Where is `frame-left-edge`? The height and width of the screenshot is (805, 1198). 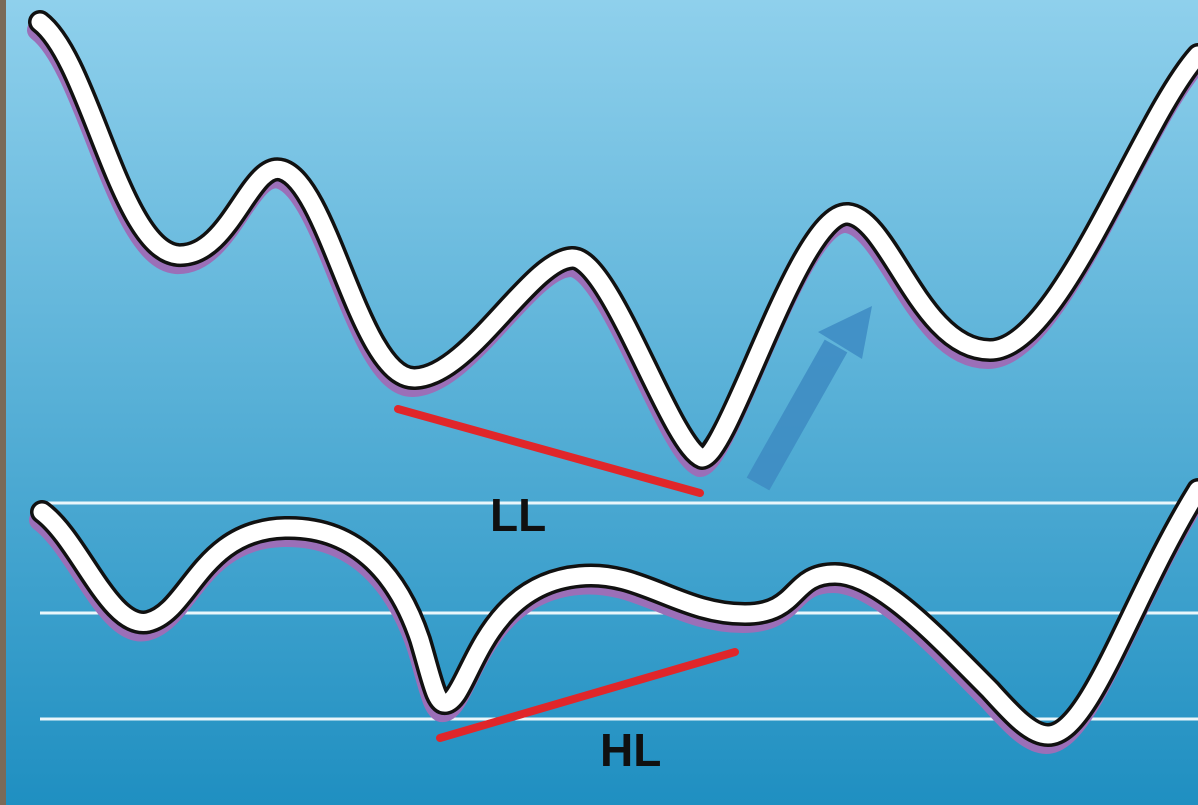 frame-left-edge is located at coordinates (3, 402).